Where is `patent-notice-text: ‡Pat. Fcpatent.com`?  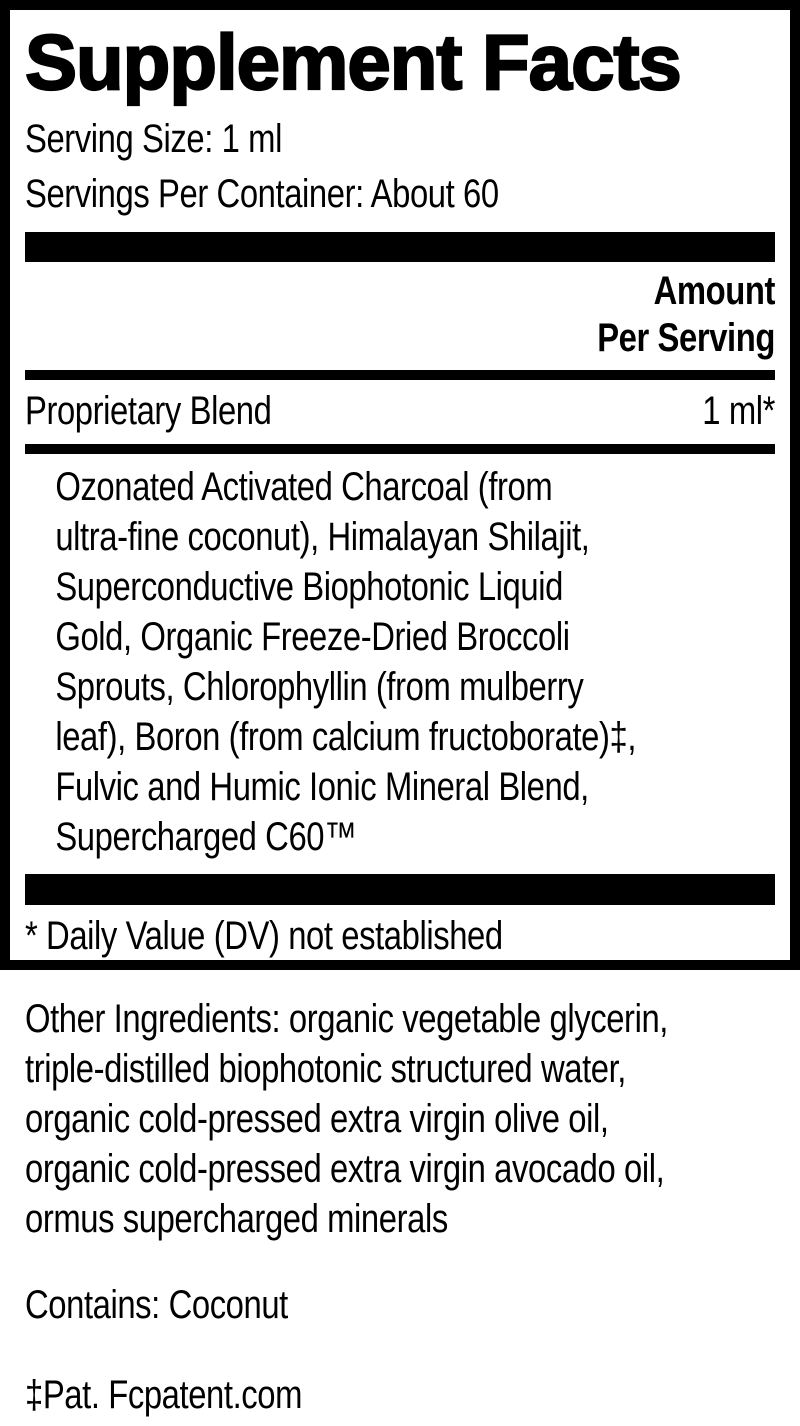
patent-notice-text: ‡Pat. Fcpatent.com is located at coordinates (164, 1395).